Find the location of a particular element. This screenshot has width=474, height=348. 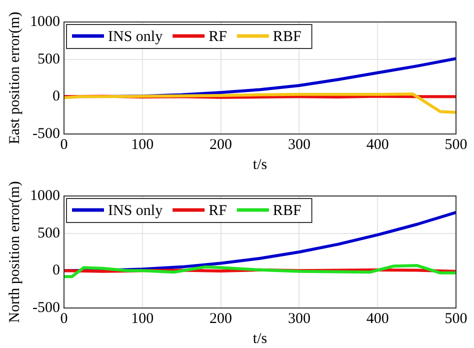

y-axis-title: East position error(m) is located at coordinates (14, 78).